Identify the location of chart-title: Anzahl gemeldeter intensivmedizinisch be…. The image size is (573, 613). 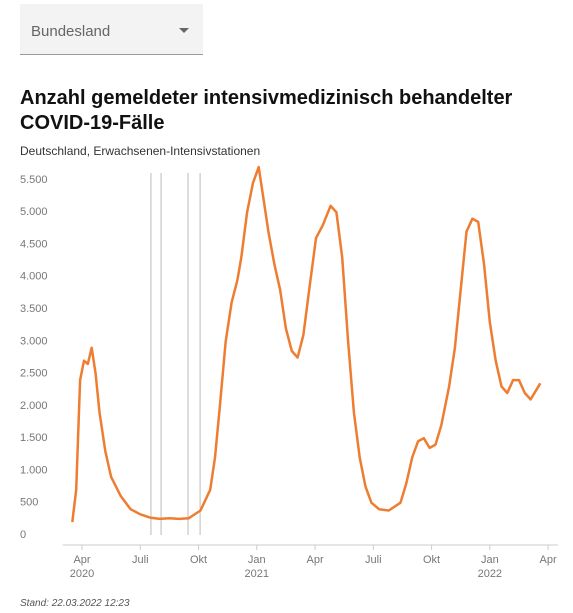
(266, 110).